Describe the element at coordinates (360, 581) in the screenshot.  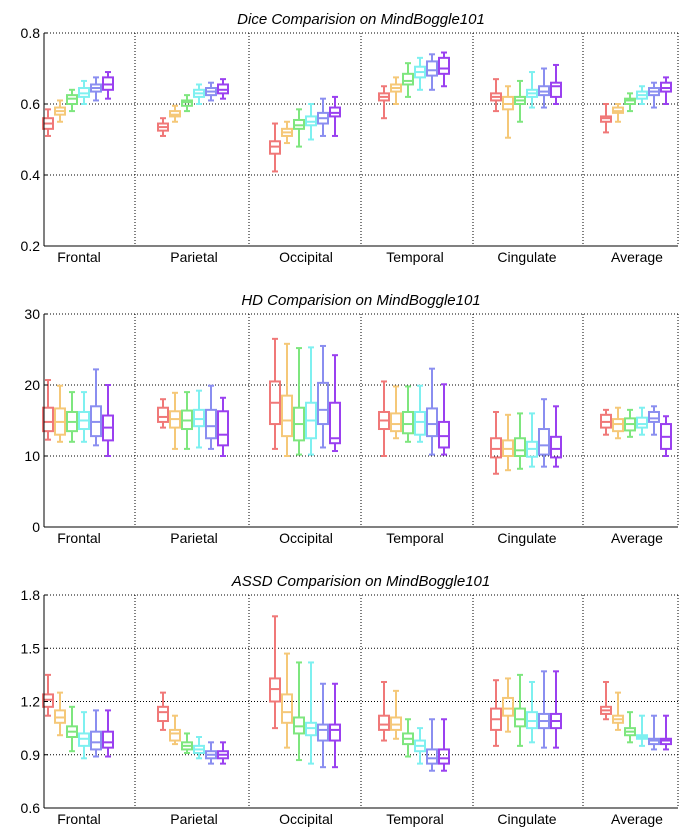
I see `chart-title: ASSD Comparision on MindBoggle101` at that location.